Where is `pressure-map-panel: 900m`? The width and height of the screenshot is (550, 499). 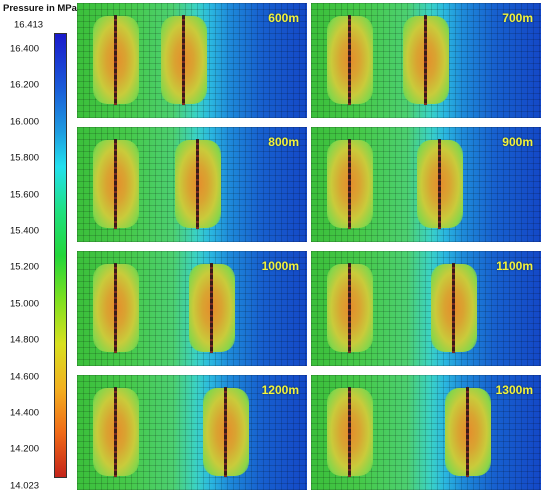 pressure-map-panel: 900m is located at coordinates (426, 184).